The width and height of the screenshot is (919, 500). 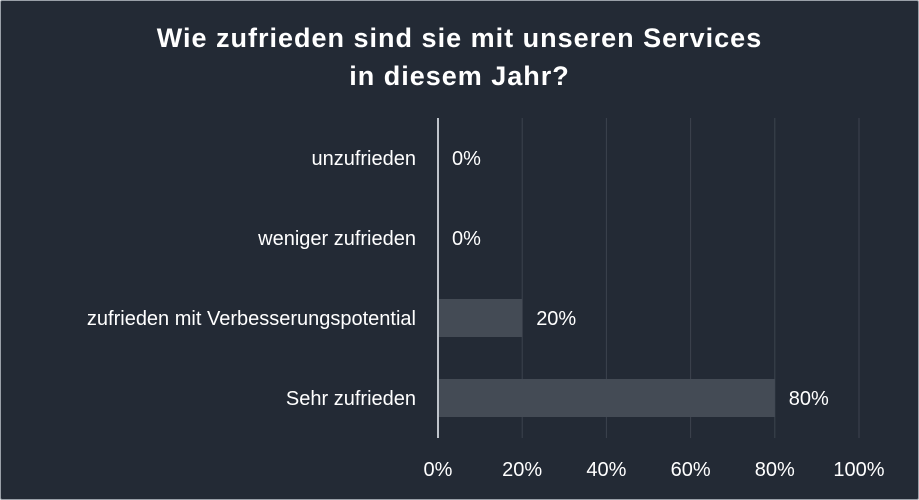 I want to click on value-label-0: 0%, so click(x=466, y=159).